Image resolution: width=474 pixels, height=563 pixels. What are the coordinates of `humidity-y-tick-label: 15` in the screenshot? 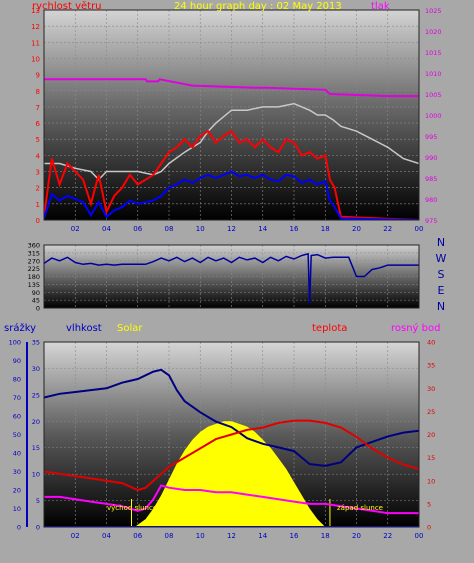 It's located at (36, 448).